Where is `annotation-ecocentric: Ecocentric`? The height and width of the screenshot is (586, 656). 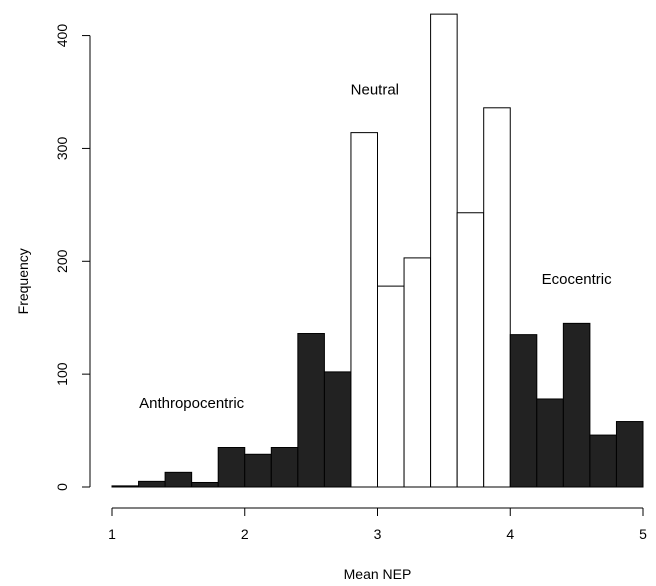
annotation-ecocentric: Ecocentric is located at coordinates (577, 279).